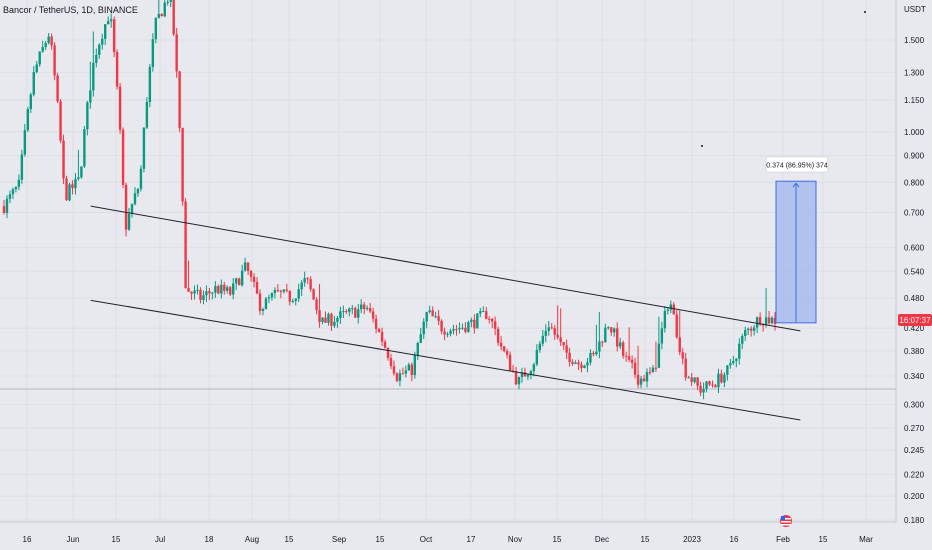 This screenshot has height=550, width=932. I want to click on price-range-measure: 0.374 (86.95%) 374, so click(797, 240).